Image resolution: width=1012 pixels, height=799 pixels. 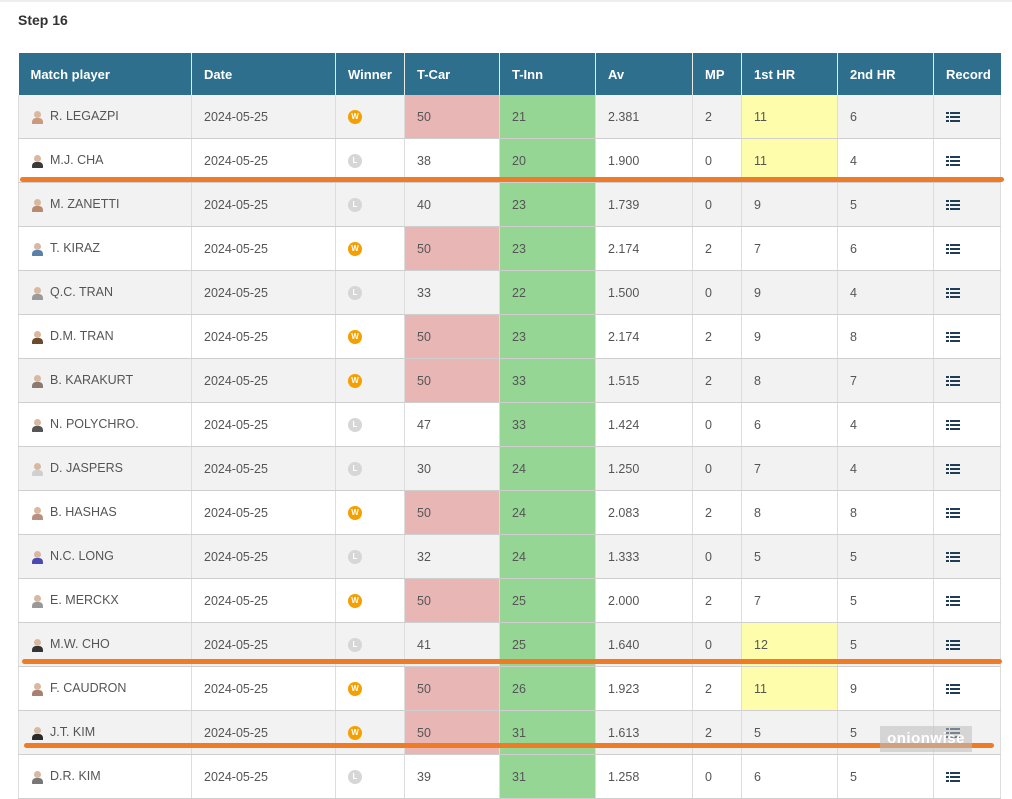 What do you see at coordinates (452, 204) in the screenshot?
I see `t-car-cell: 40` at bounding box center [452, 204].